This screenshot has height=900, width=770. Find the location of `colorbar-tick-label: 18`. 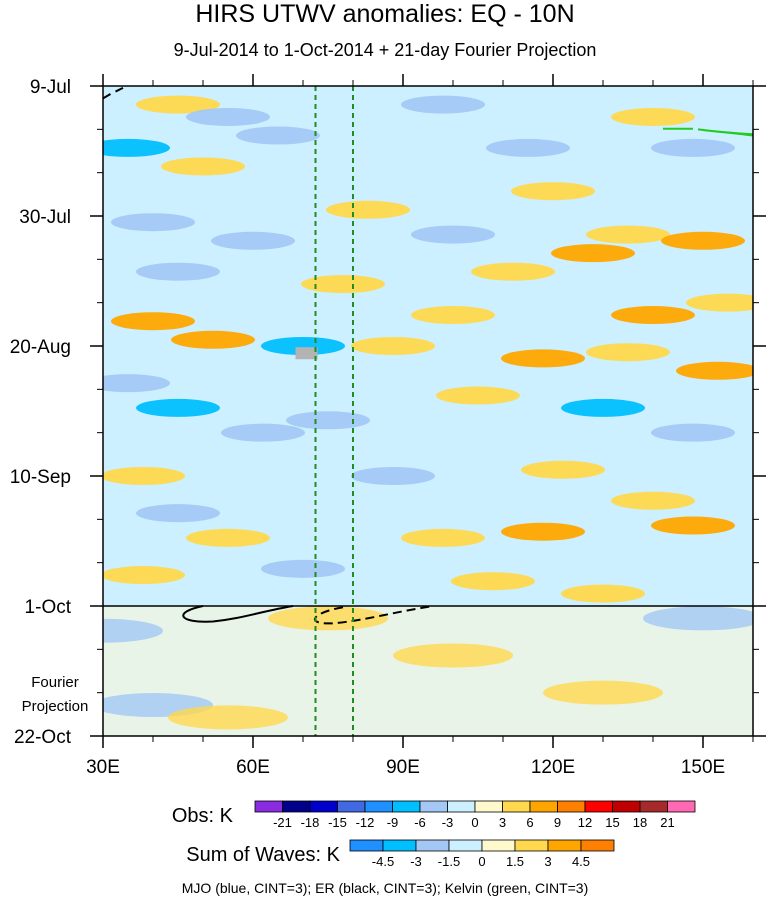

colorbar-tick-label: 18 is located at coordinates (640, 822).